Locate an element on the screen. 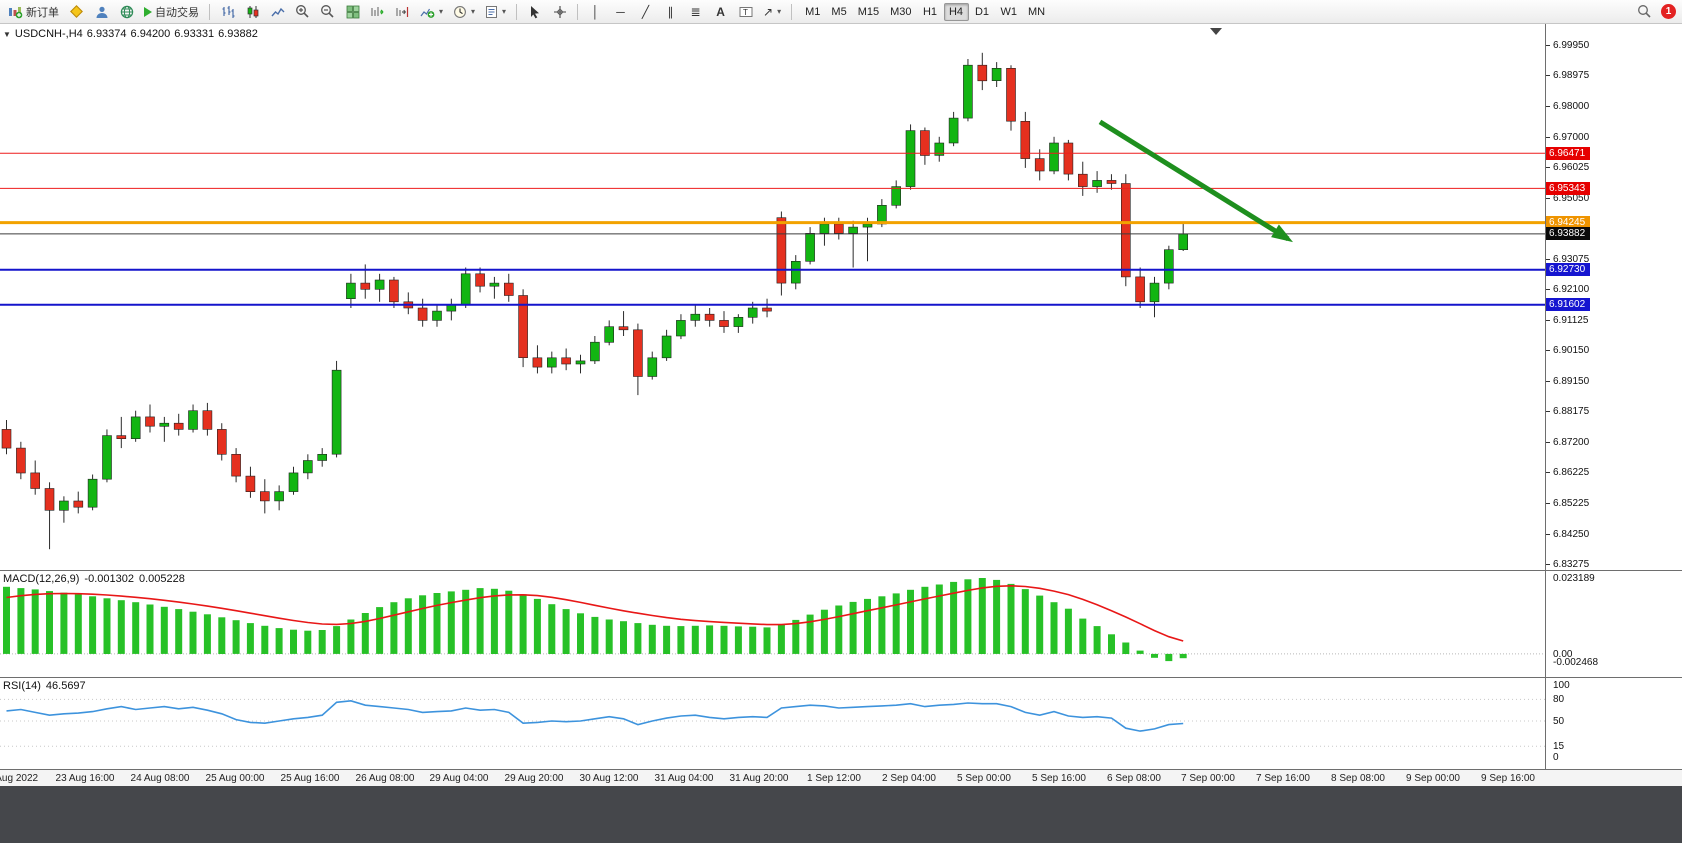  community-button is located at coordinates (126, 12).